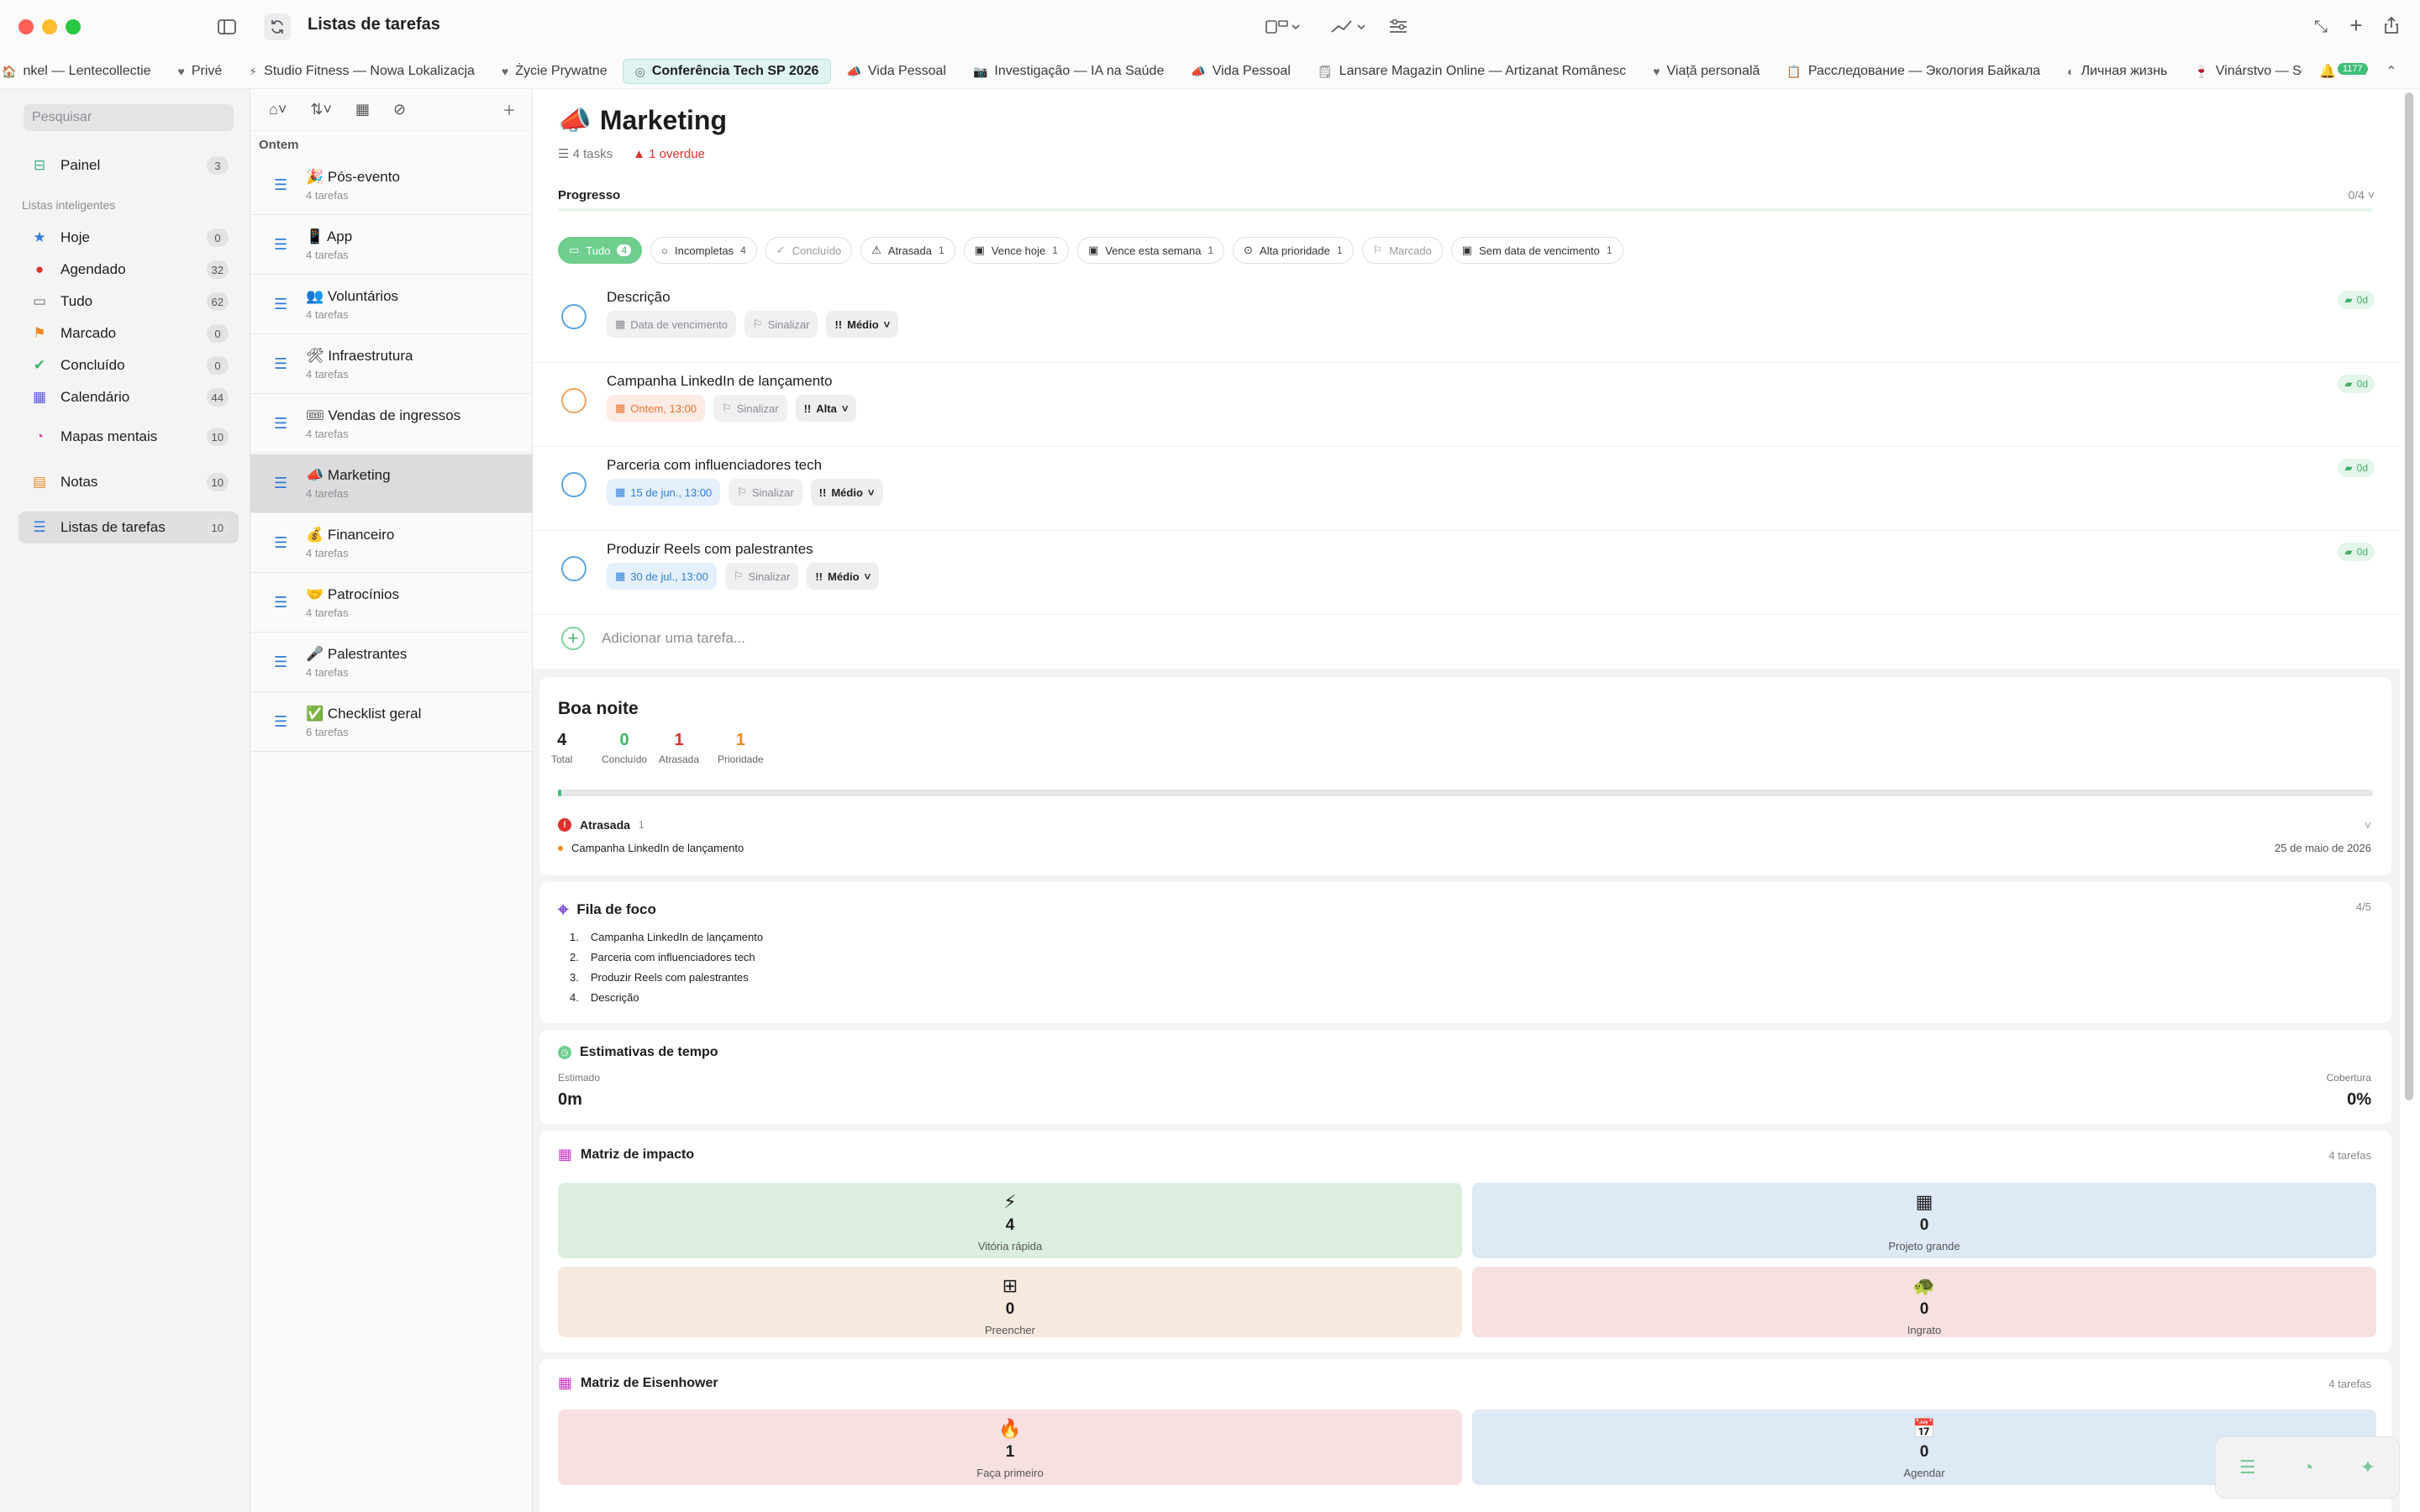 This screenshot has height=1512, width=2420. Describe the element at coordinates (907, 250) in the screenshot. I see `filter-chip: ⚠ Atrasada 1` at that location.